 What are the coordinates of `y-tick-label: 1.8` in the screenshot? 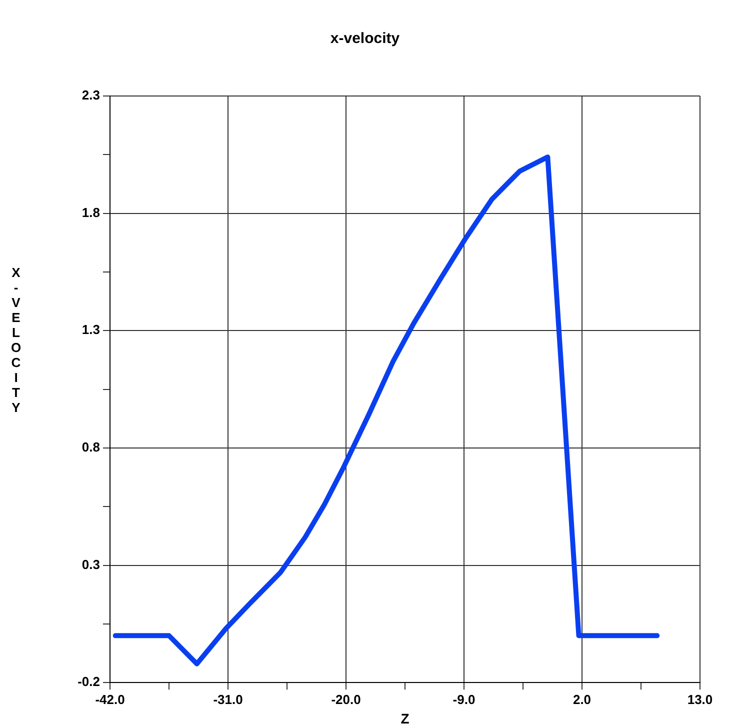 It's located at (91, 212).